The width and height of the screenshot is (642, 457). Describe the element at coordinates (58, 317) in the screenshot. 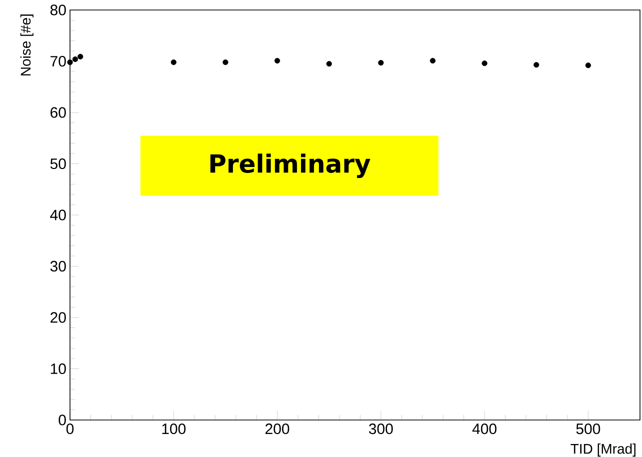

I see `y-tick-label: 20` at that location.